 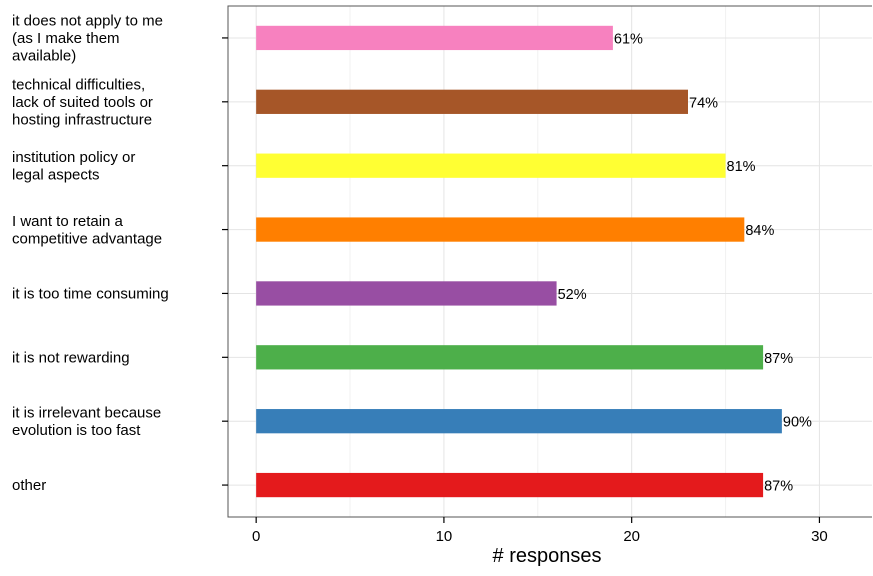 What do you see at coordinates (628, 39) in the screenshot?
I see `data-label: 61%` at bounding box center [628, 39].